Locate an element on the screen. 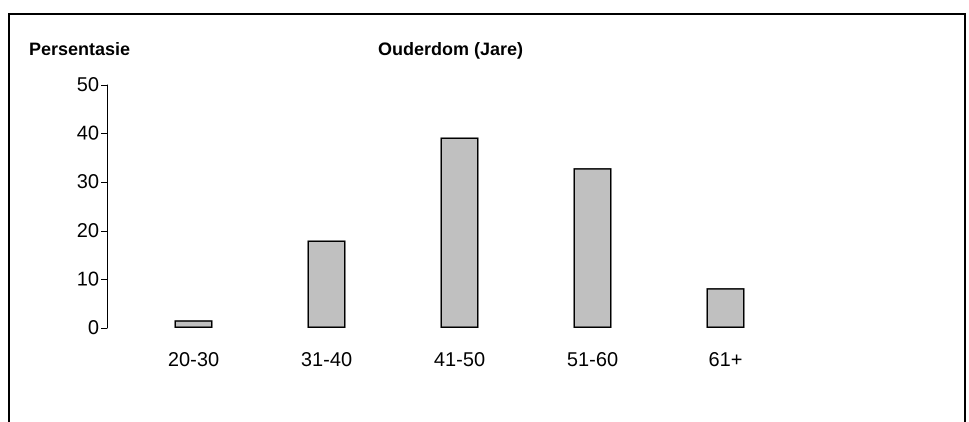 This screenshot has width=969, height=422. x-axis-title: Ouderdom (Jare) is located at coordinates (451, 49).